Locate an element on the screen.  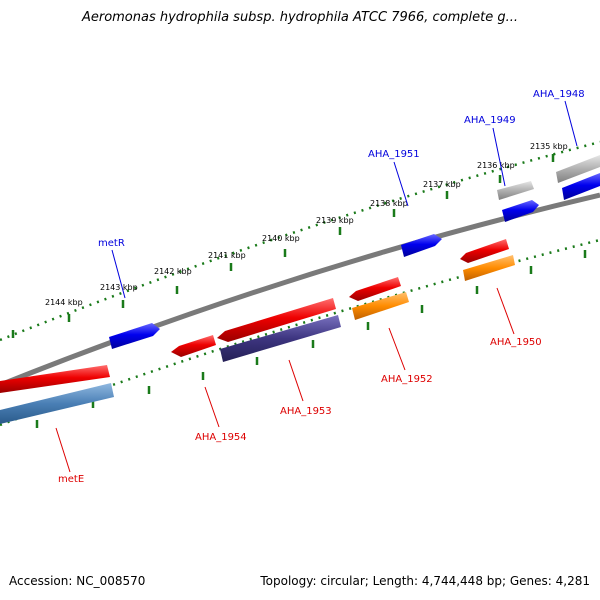
gene-label-aha-1952: AHA_1952 is located at coordinates (407, 379).